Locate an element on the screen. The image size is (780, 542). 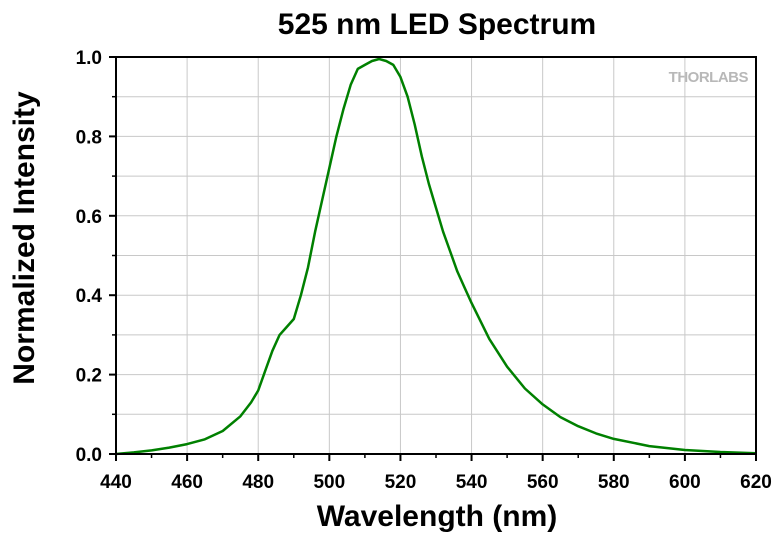
x-tick-label: 500 is located at coordinates (329, 482).